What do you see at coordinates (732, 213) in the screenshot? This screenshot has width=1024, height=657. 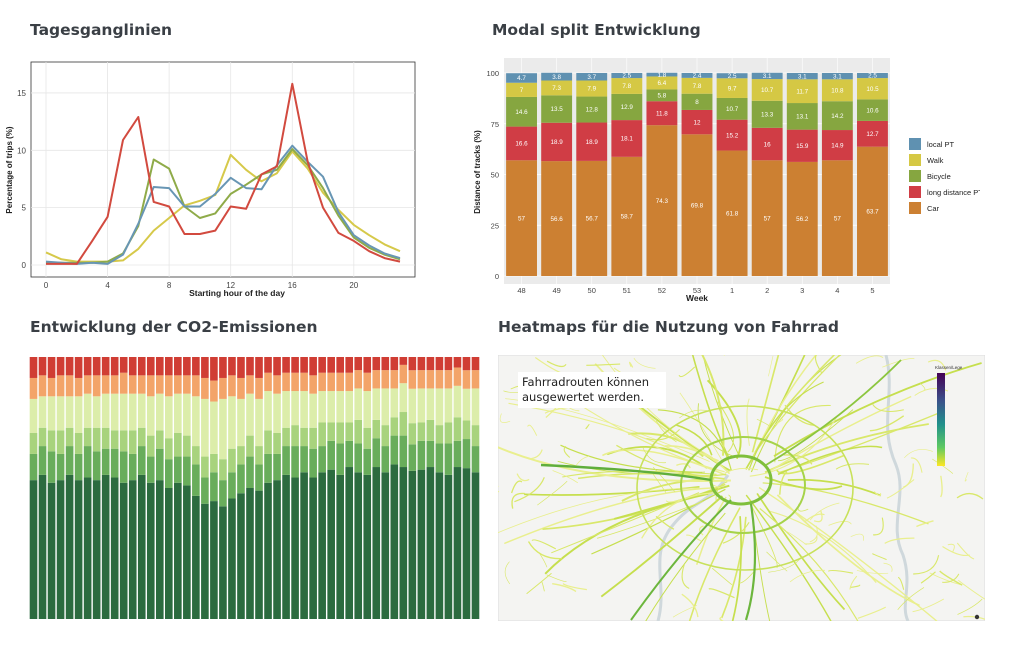 I see `data-label: 61.8` at bounding box center [732, 213].